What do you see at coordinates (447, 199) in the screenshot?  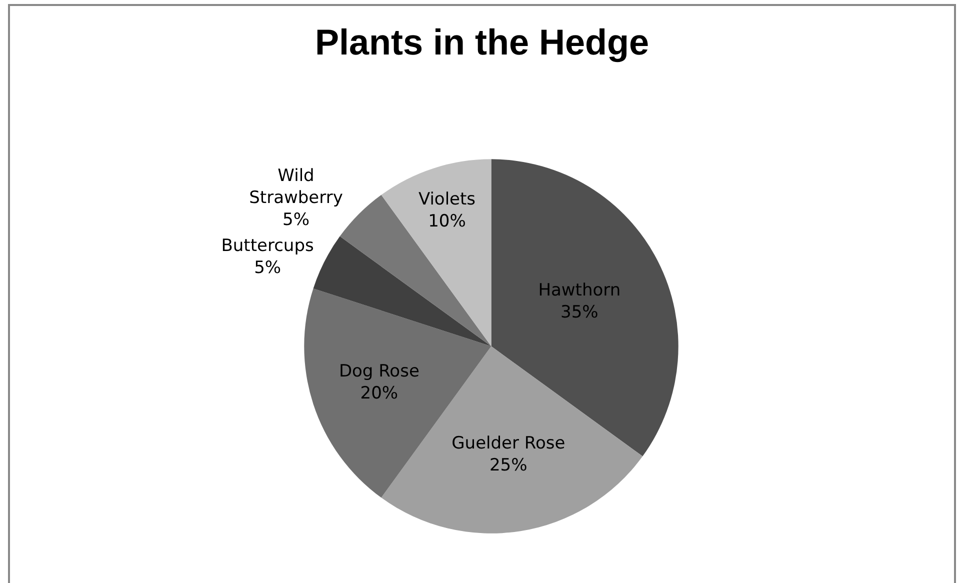 I see `slice-label: Violets` at bounding box center [447, 199].